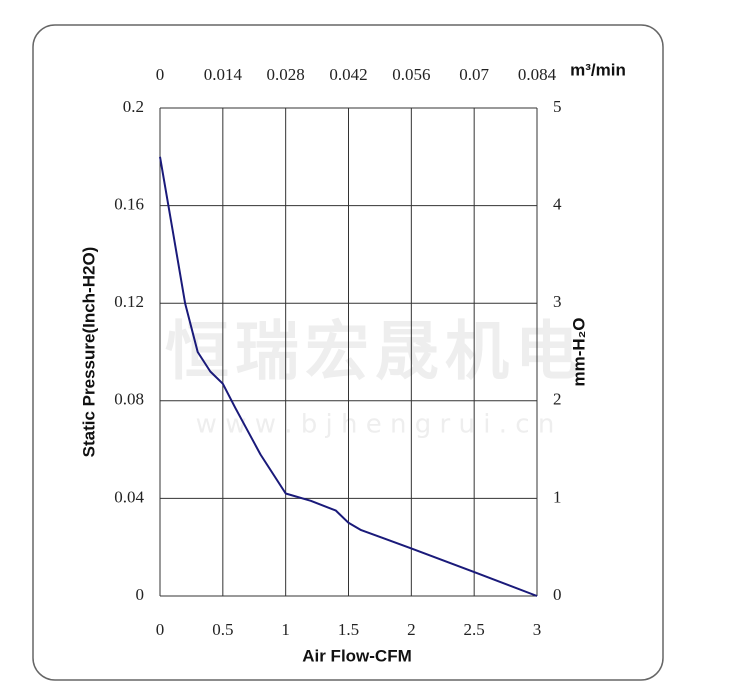  Describe the element at coordinates (222, 629) in the screenshot. I see `x-tick-label: 0.5` at that location.